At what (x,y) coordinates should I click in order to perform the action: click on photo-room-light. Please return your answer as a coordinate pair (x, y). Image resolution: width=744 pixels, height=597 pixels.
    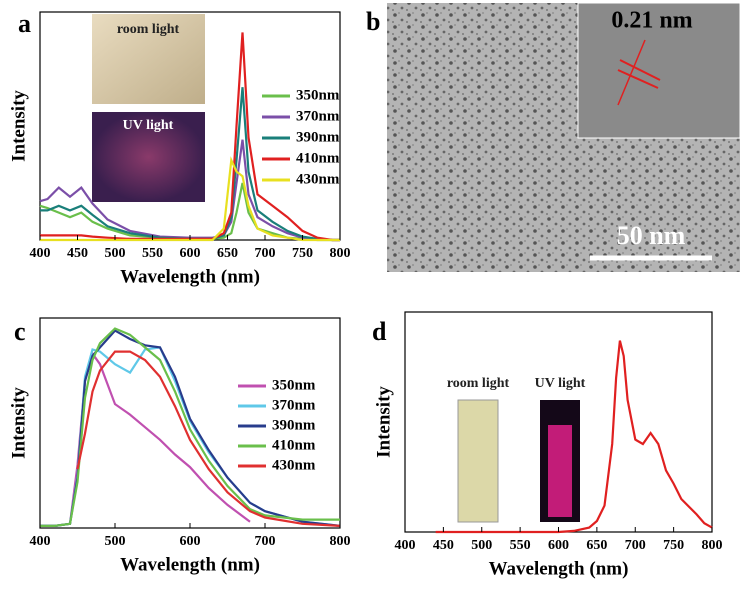
    Looking at the image, I should click on (148, 59).